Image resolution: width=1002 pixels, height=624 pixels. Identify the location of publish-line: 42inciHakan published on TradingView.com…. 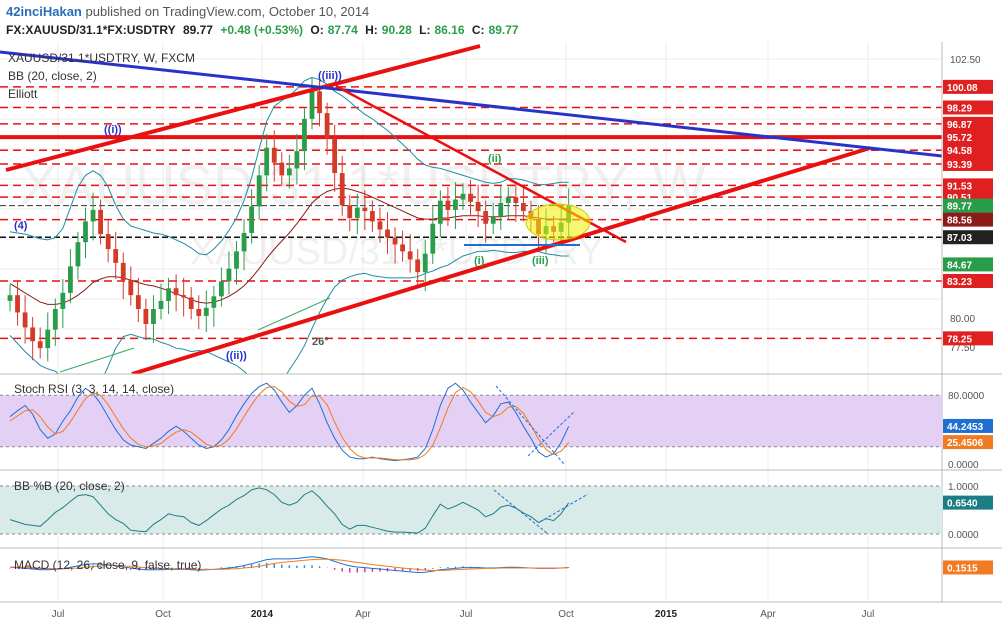
(187, 11).